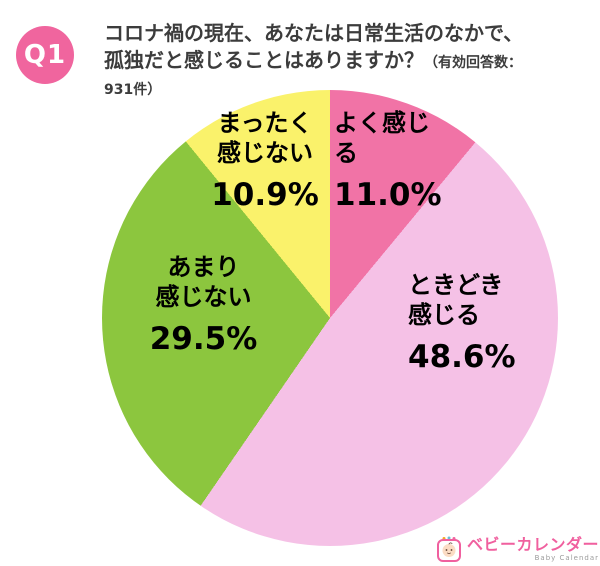 The image size is (600, 566). I want to click on chart-title-note: （有効回答数：931件）, so click(313, 76).